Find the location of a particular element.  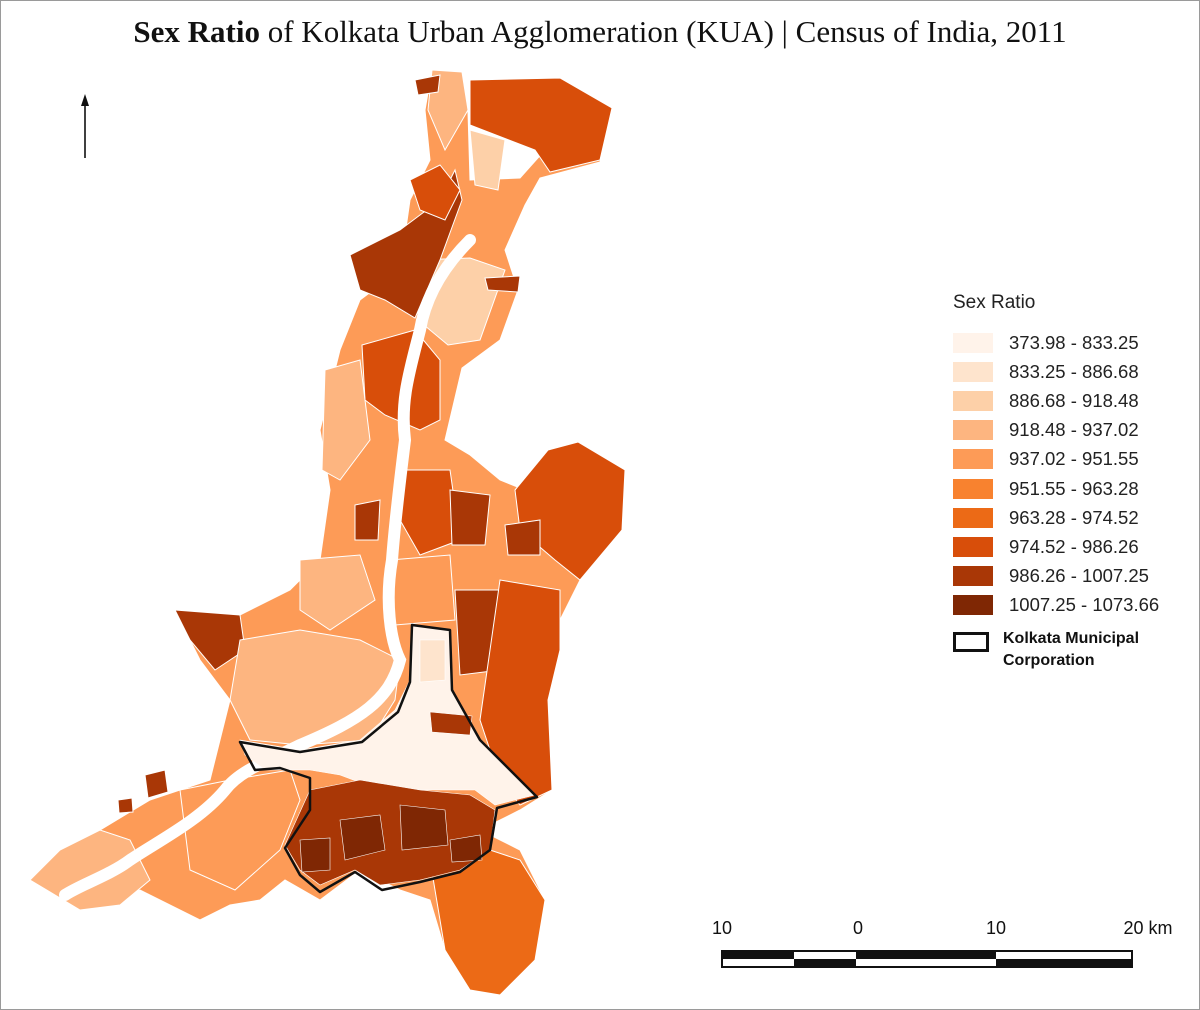

legend-class-8: 986.26 - 1007.25 is located at coordinates (1063, 576).